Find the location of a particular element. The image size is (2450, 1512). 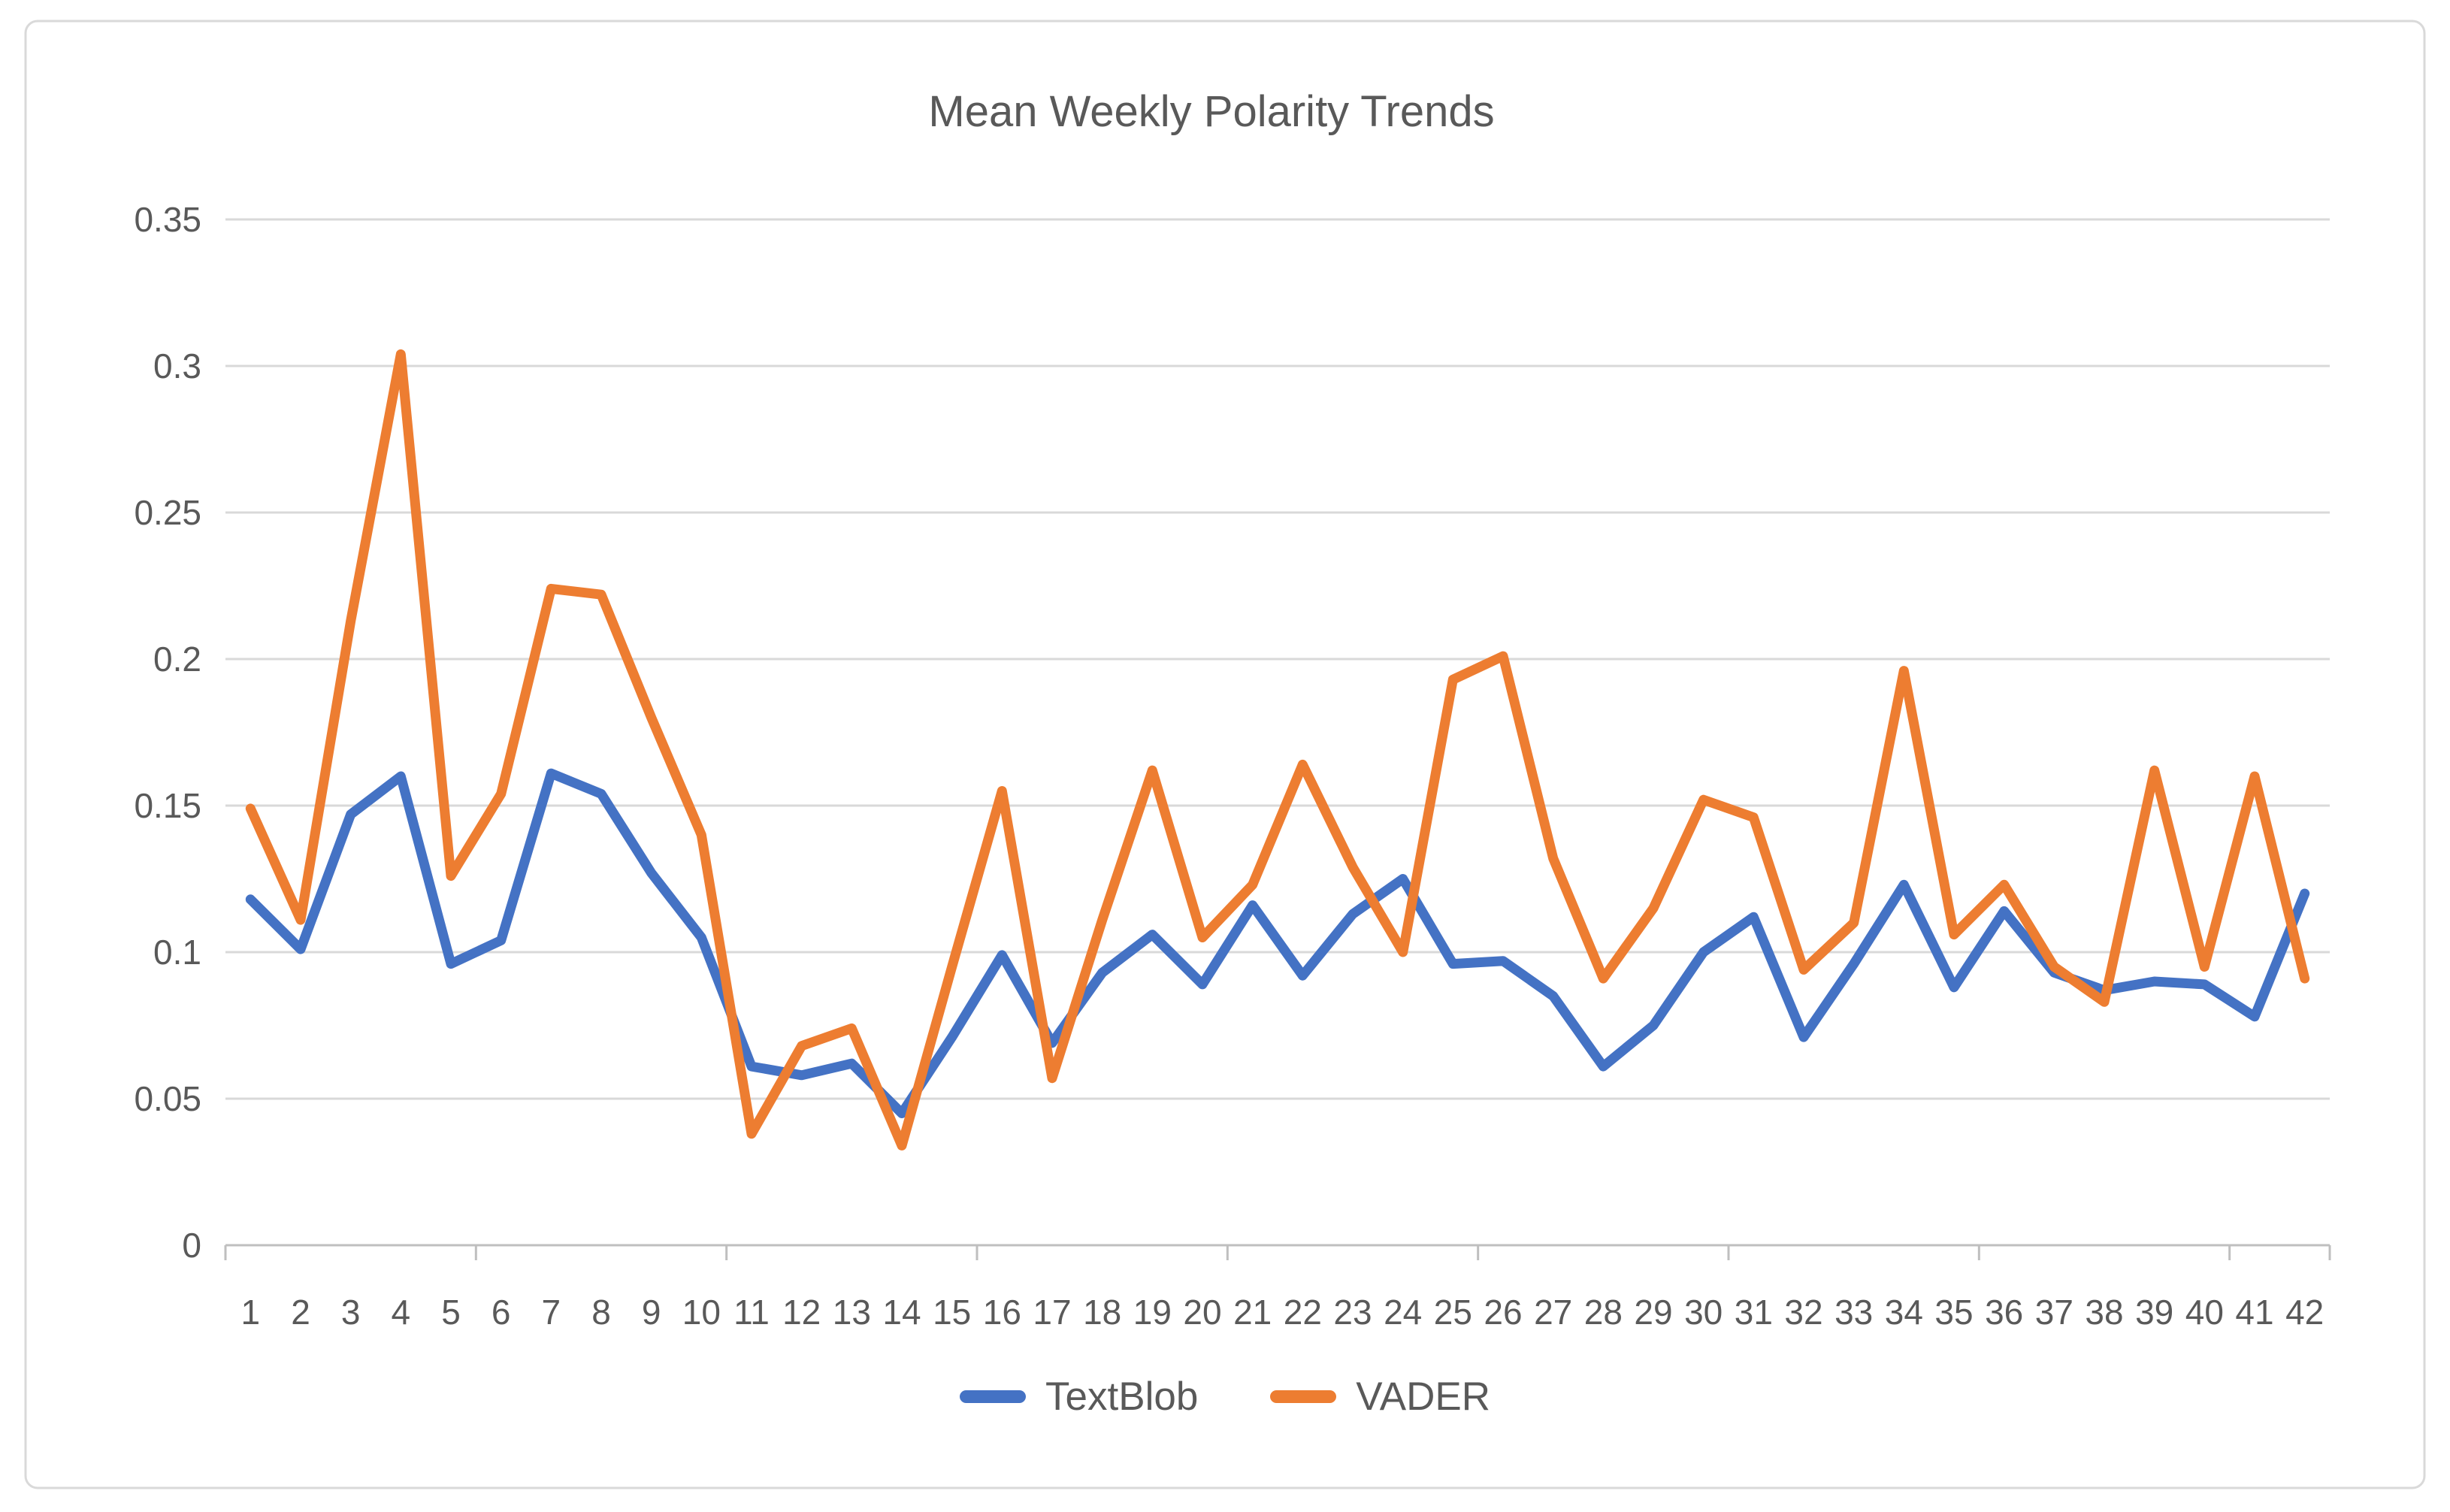

x-tick-label: 3 is located at coordinates (351, 1313).